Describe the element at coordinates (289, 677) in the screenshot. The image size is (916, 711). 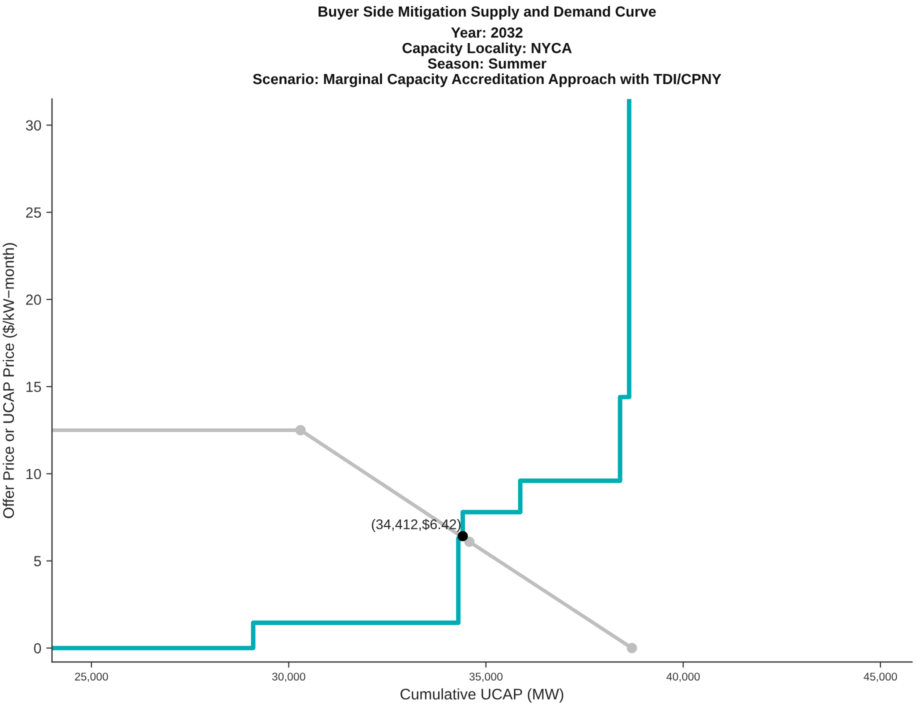
I see `x-tick-label: 30,000` at that location.